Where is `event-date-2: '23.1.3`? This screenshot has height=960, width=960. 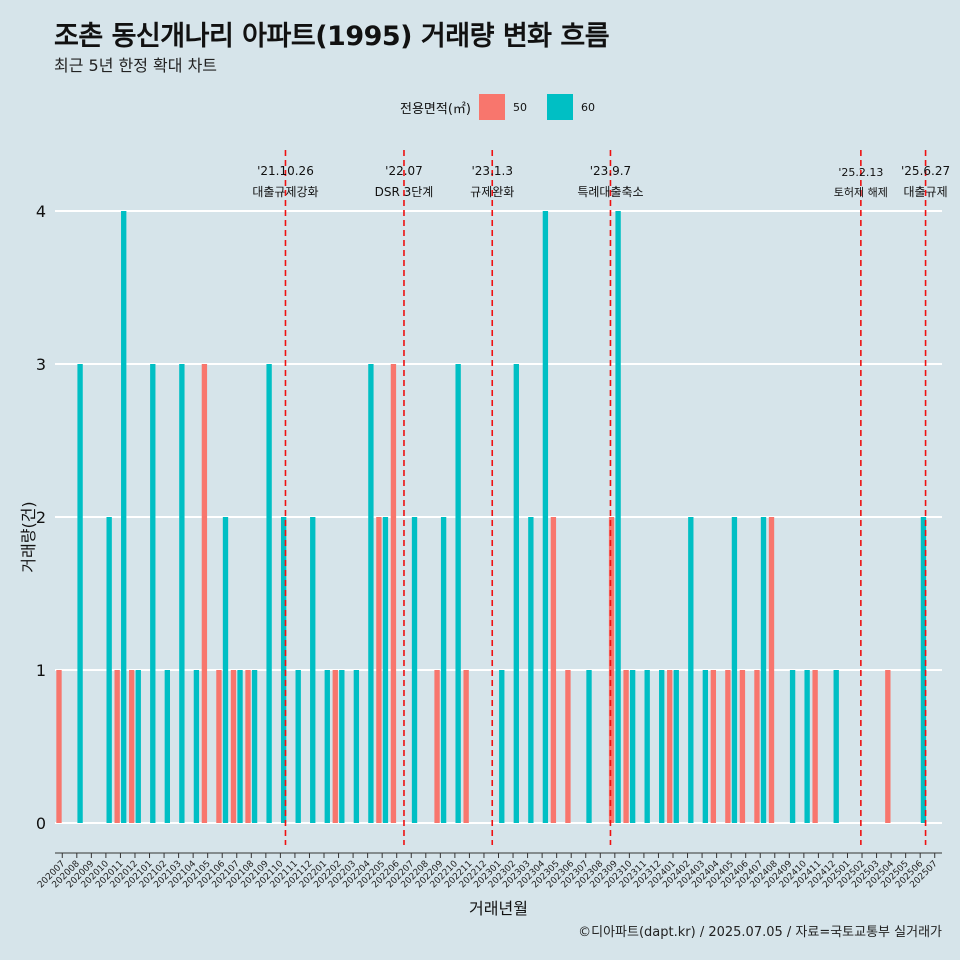 event-date-2: '23.1.3 is located at coordinates (492, 171).